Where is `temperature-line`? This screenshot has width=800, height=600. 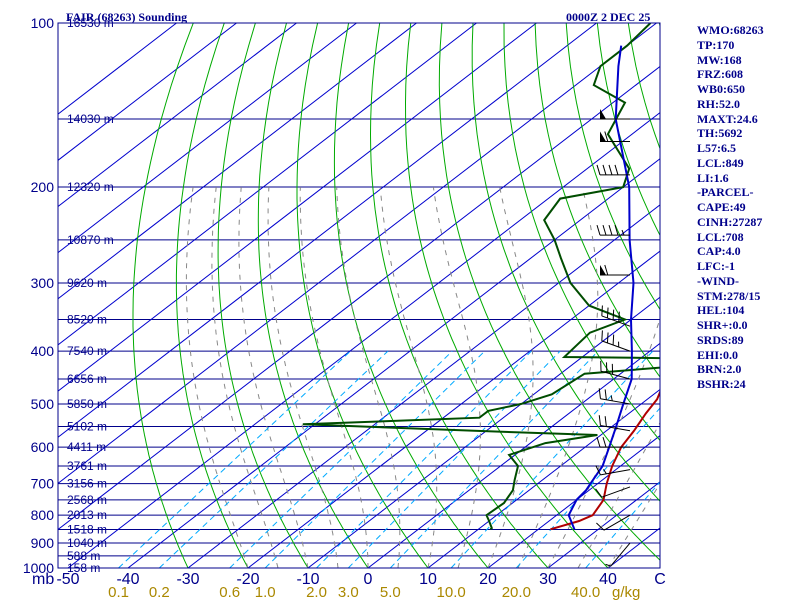 temperature-line is located at coordinates (605, 460).